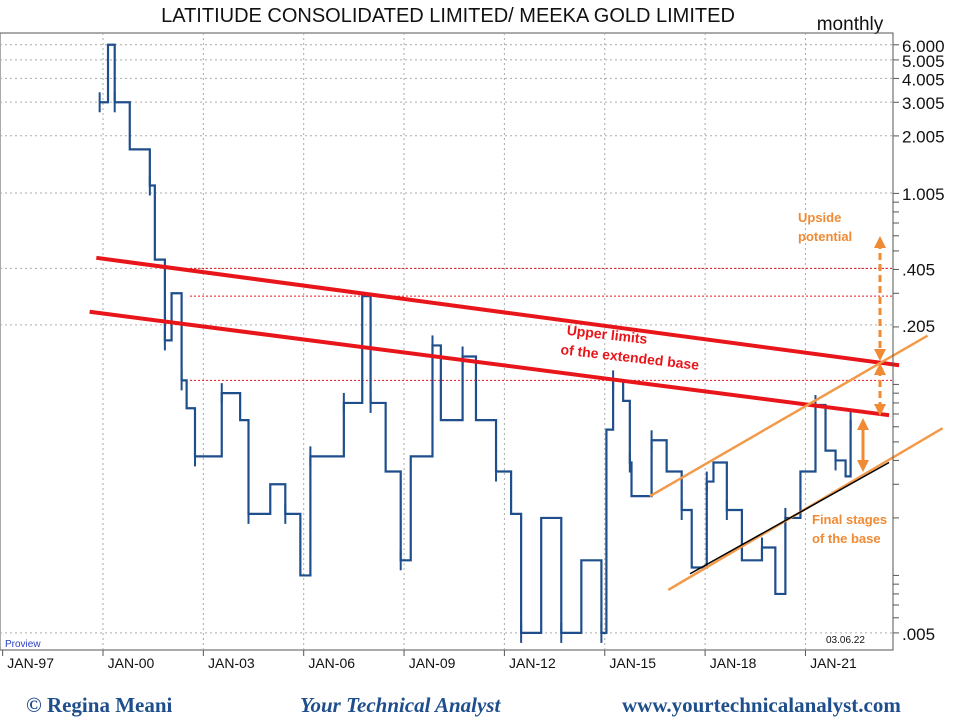 Image resolution: width=960 pixels, height=720 pixels. What do you see at coordinates (541, 324) in the screenshot?
I see `reference-levels` at bounding box center [541, 324].